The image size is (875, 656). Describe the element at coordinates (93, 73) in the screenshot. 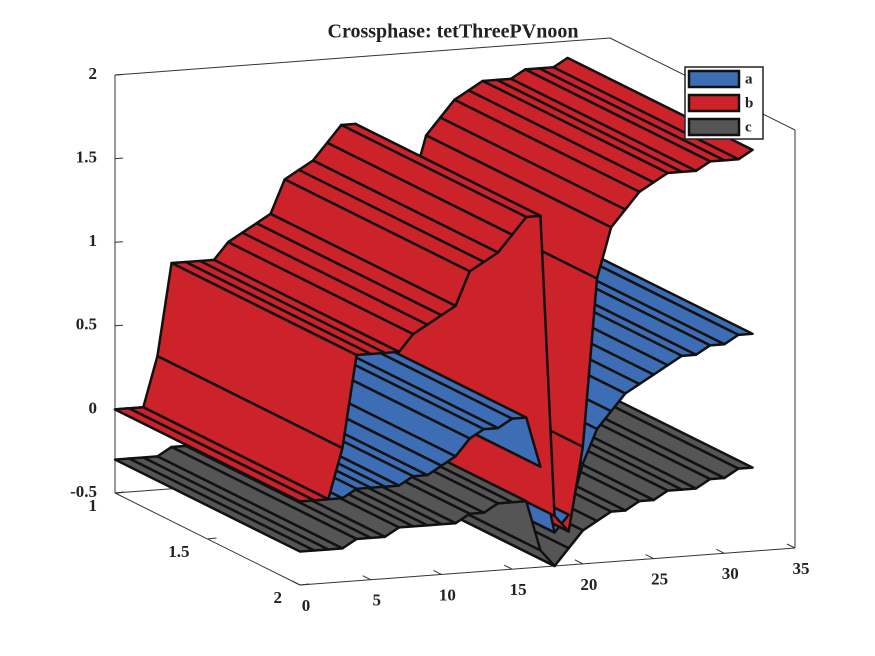

I see `z-tick-label: 2` at that location.